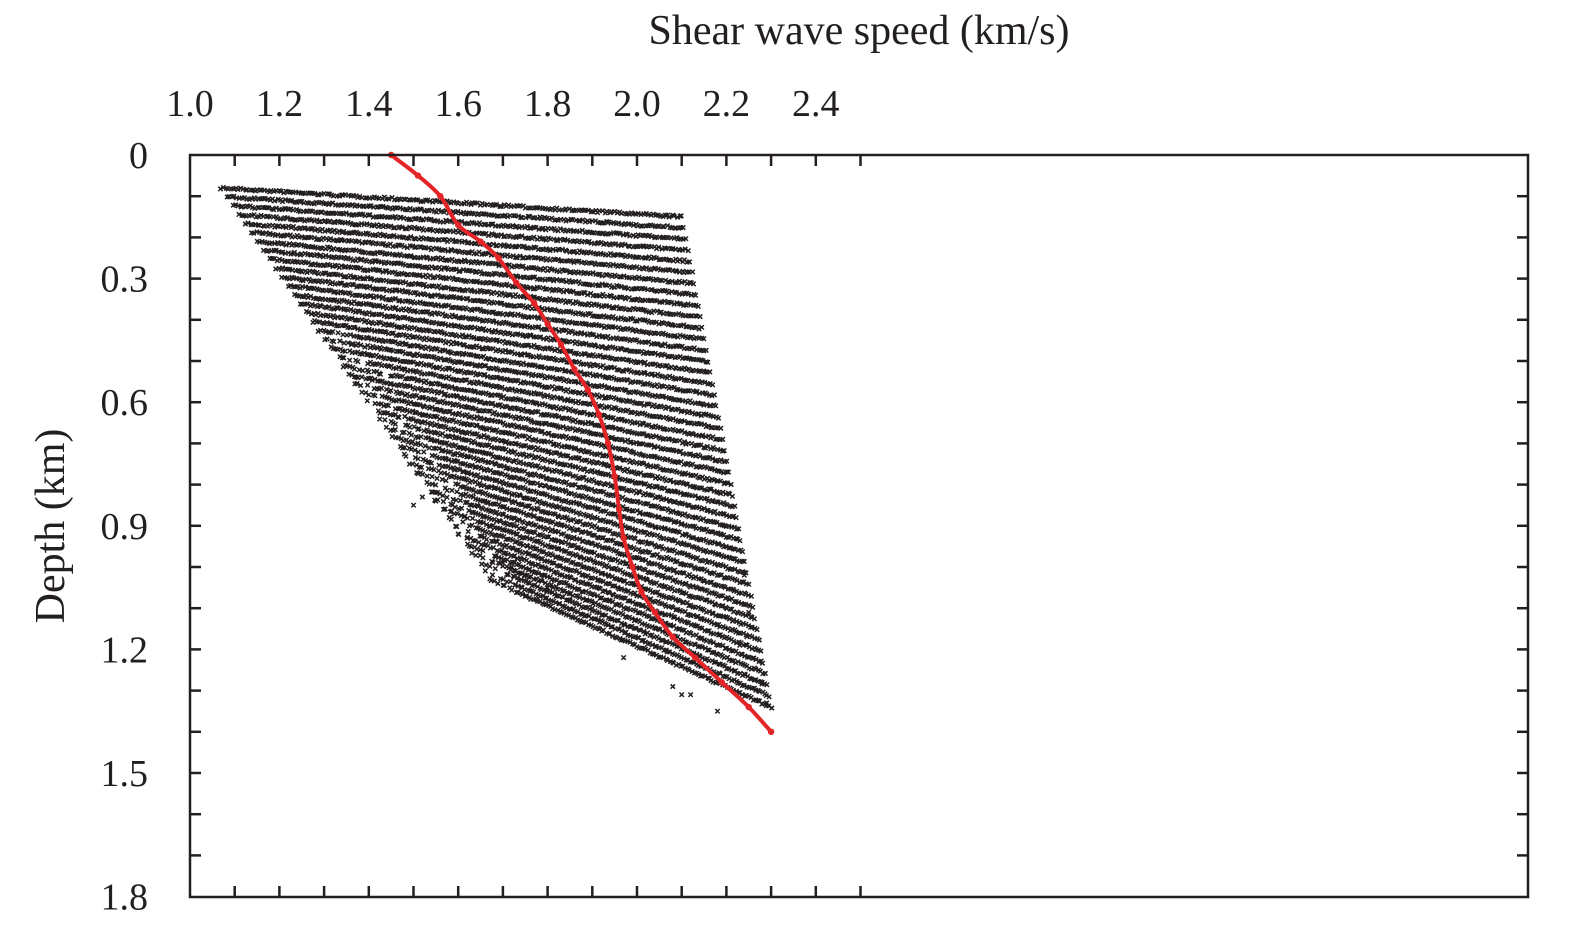  Describe the element at coordinates (125, 527) in the screenshot. I see `y-tick-label: 0.9` at that location.